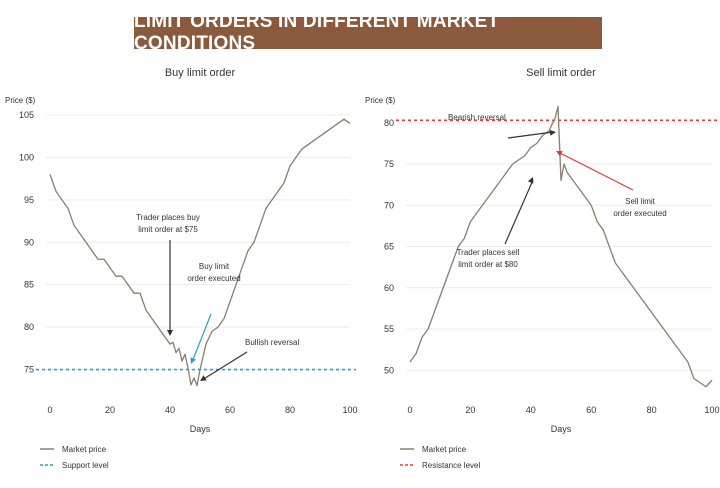  What do you see at coordinates (200, 73) in the screenshot?
I see `chart-title: Buy limit order` at bounding box center [200, 73].